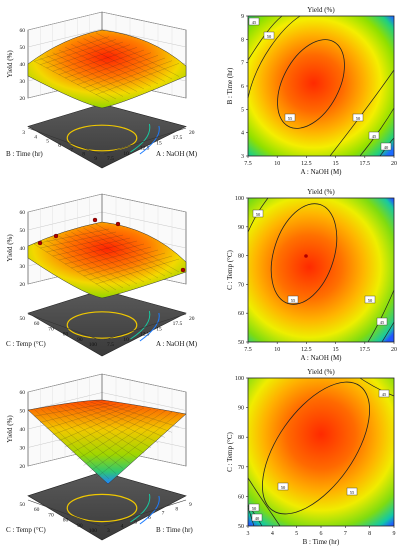  Describe the element at coordinates (66, 521) in the screenshot. I see `y-tick-label: 80` at that location.